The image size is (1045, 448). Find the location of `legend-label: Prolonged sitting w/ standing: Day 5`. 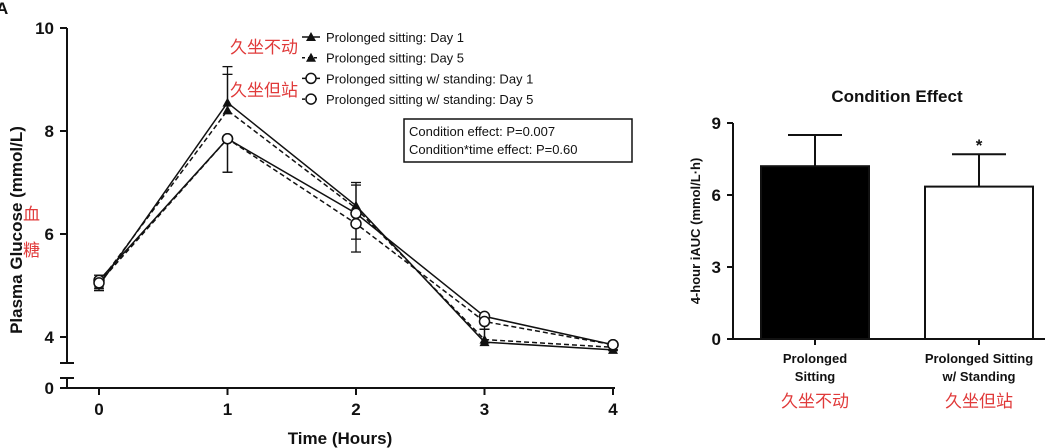

legend-label: Prolonged sitting w/ standing: Day 5 is located at coordinates (429, 99).